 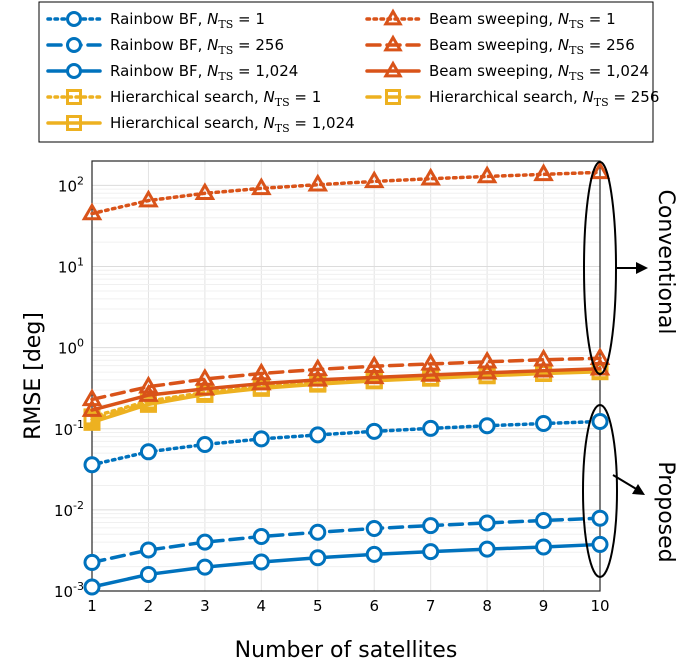 I want to click on legend-label: Hierarchical search, NTS = 256, so click(x=544, y=98).